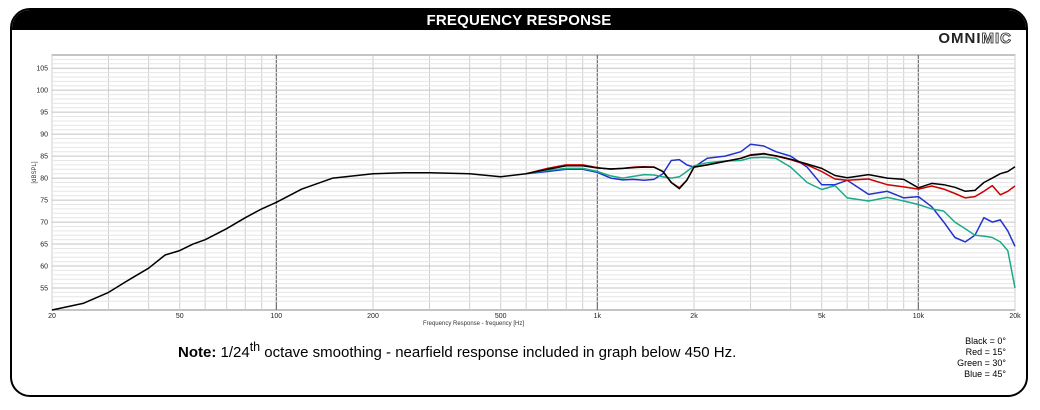 Image resolution: width=1040 pixels, height=410 pixels. What do you see at coordinates (919, 316) in the screenshot?
I see `x-tick-label: 10k` at bounding box center [919, 316].